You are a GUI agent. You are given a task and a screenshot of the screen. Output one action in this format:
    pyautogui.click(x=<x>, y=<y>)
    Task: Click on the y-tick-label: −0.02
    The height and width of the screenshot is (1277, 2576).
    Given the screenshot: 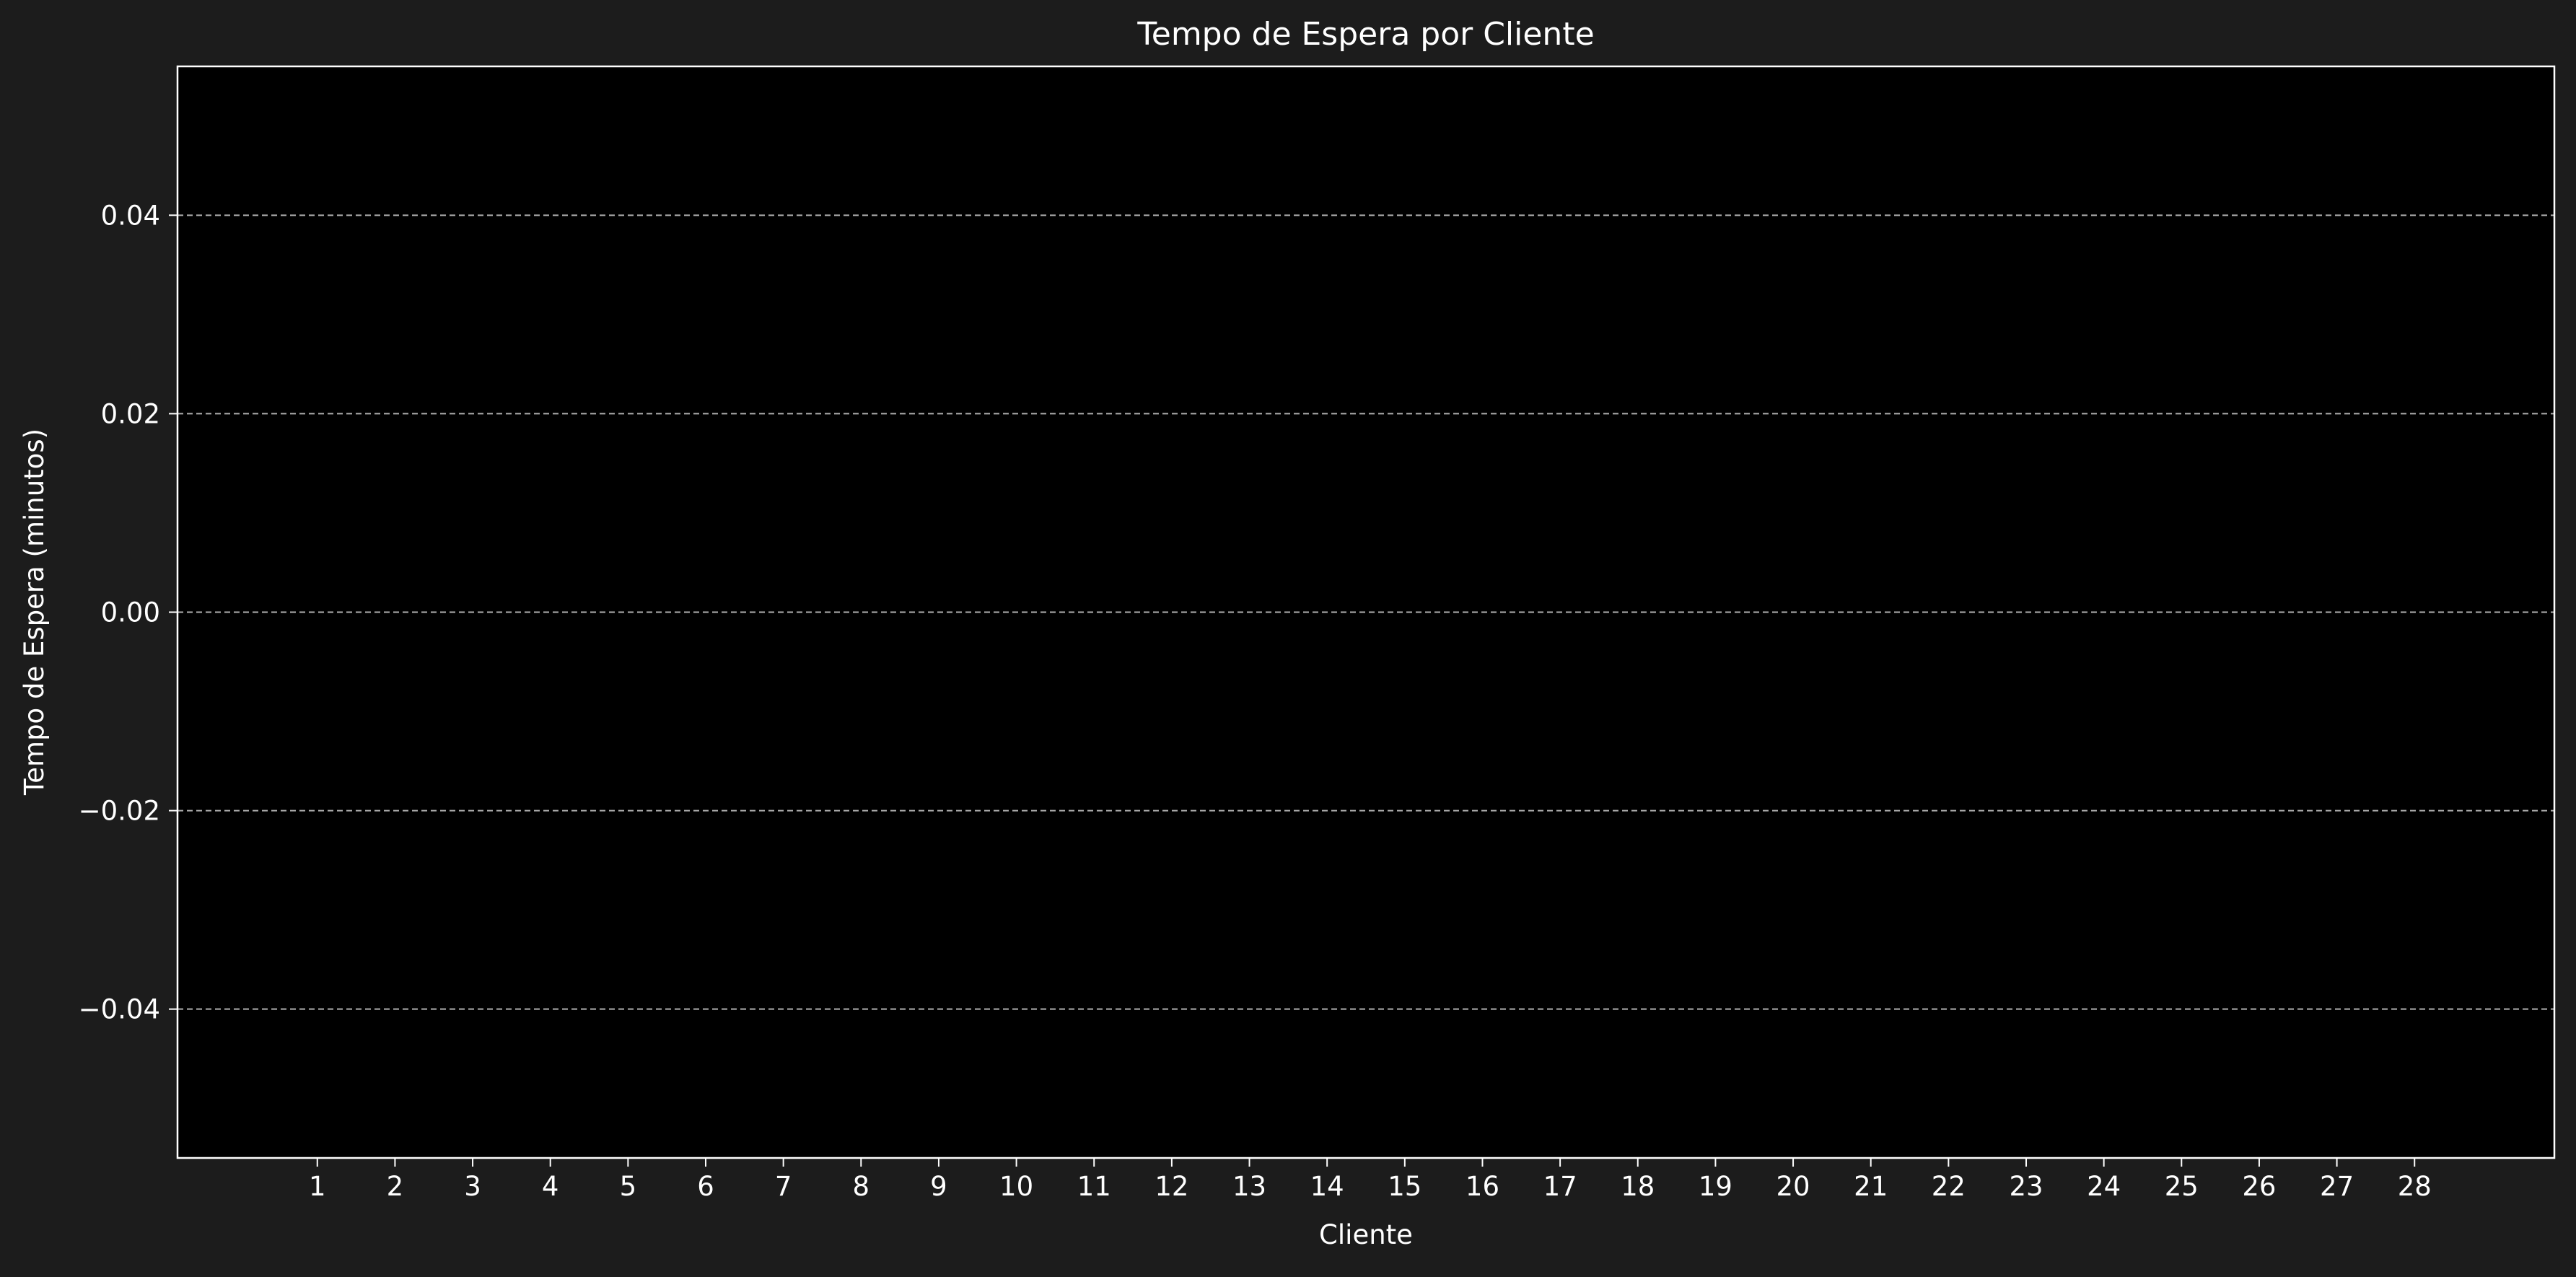 What is the action you would take?
    pyautogui.click(x=120, y=811)
    